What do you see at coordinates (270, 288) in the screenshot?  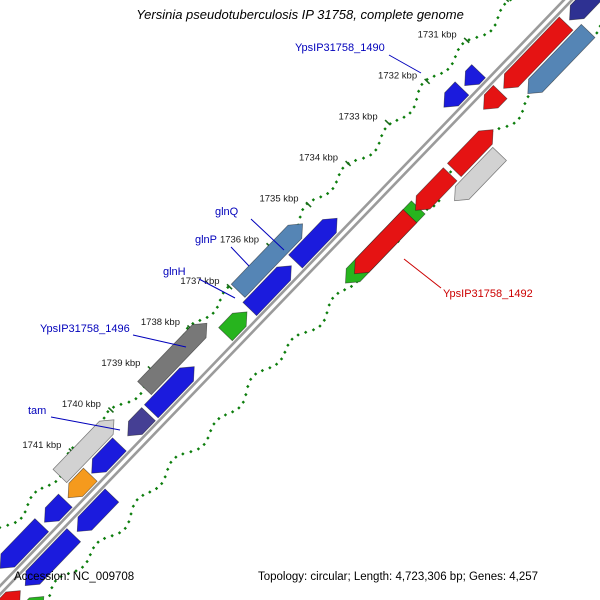 I see `gene-glnH` at bounding box center [270, 288].